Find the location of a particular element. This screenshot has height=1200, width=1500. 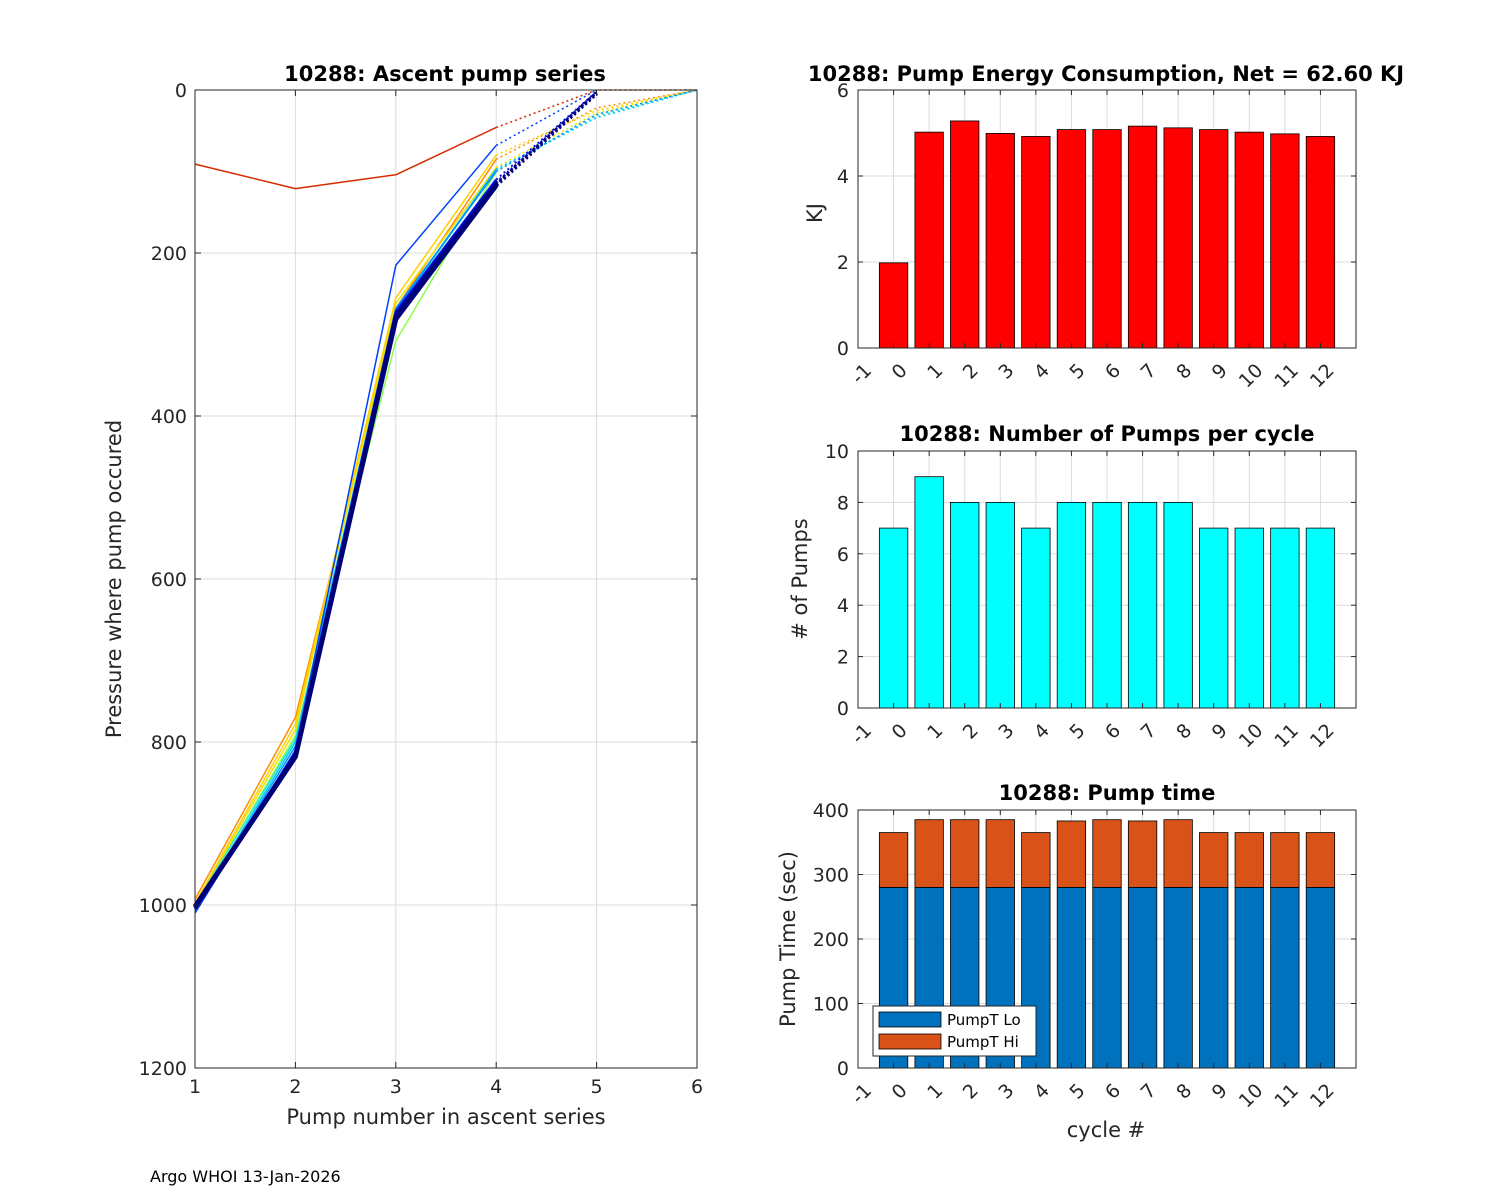

y-tick-label: 1200 is located at coordinates (163, 1069).